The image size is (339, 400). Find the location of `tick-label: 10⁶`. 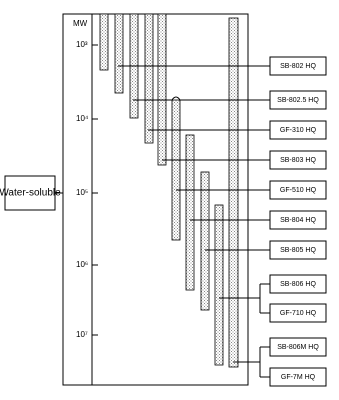

tick-label: 10⁶ is located at coordinates (82, 264).